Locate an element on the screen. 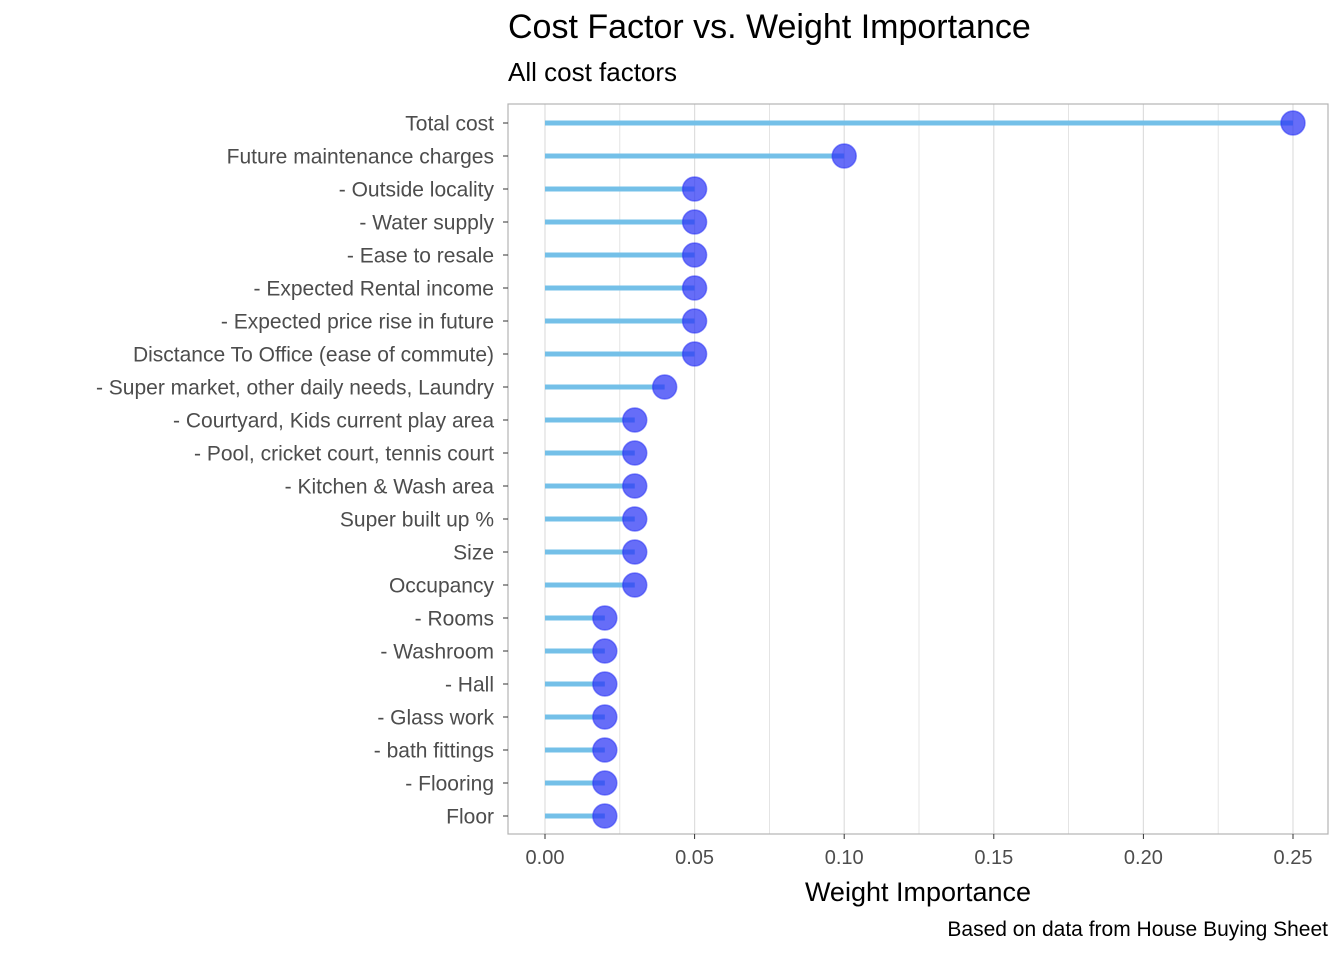 This screenshot has height=960, width=1344. category-label: Size is located at coordinates (473, 553).